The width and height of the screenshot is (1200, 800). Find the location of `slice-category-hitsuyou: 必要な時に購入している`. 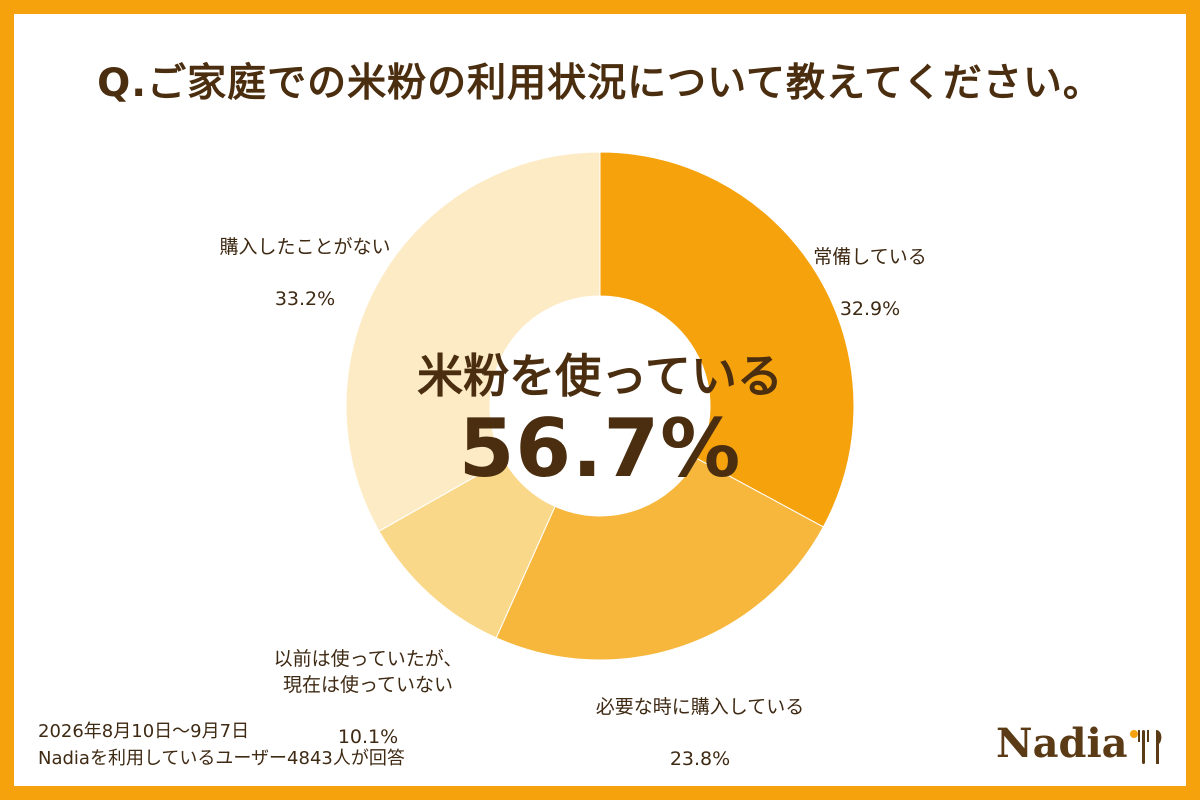

slice-category-hitsuyou: 必要な時に購入している is located at coordinates (700, 707).